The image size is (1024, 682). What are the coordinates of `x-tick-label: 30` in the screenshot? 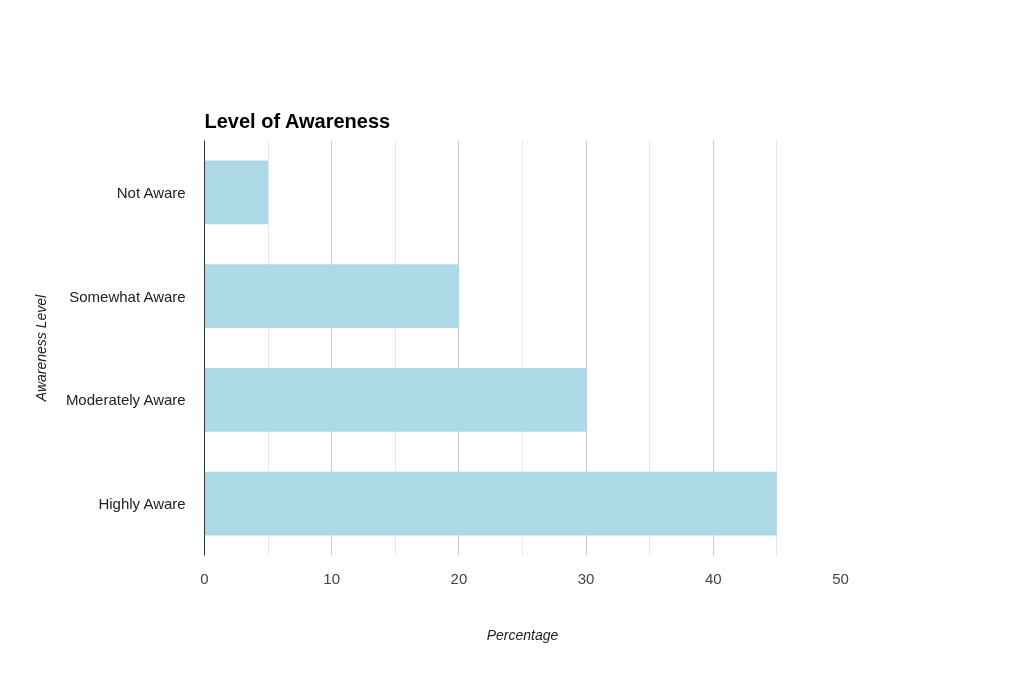 It's located at (586, 578).